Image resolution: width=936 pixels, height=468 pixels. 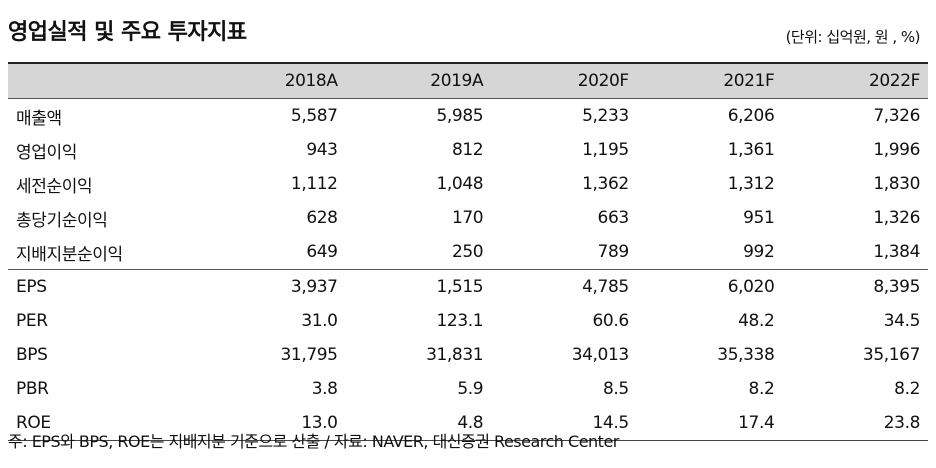 I want to click on row-label: 지배지분순이익, so click(x=69, y=254).